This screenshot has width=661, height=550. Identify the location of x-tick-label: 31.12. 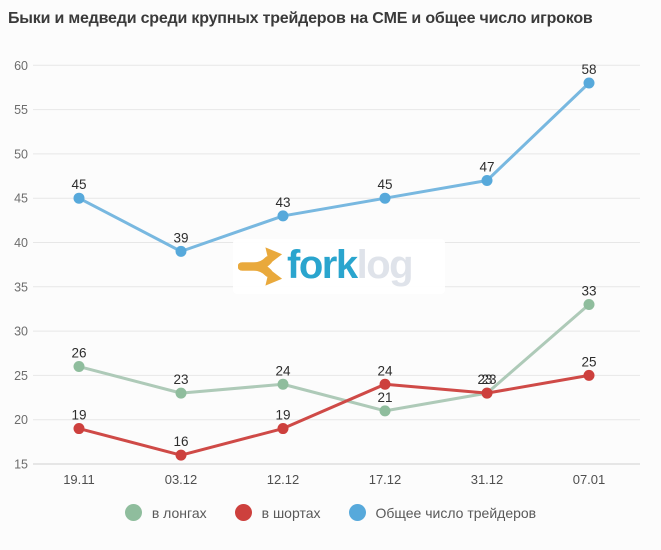
(487, 479).